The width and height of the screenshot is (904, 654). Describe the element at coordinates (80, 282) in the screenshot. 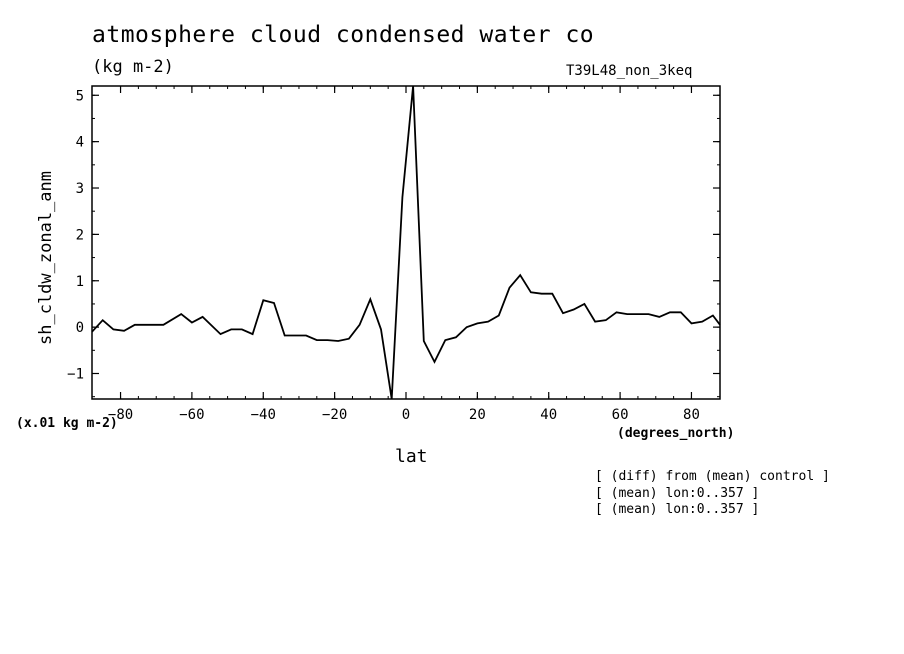

I see `y-tick-label: 1` at that location.